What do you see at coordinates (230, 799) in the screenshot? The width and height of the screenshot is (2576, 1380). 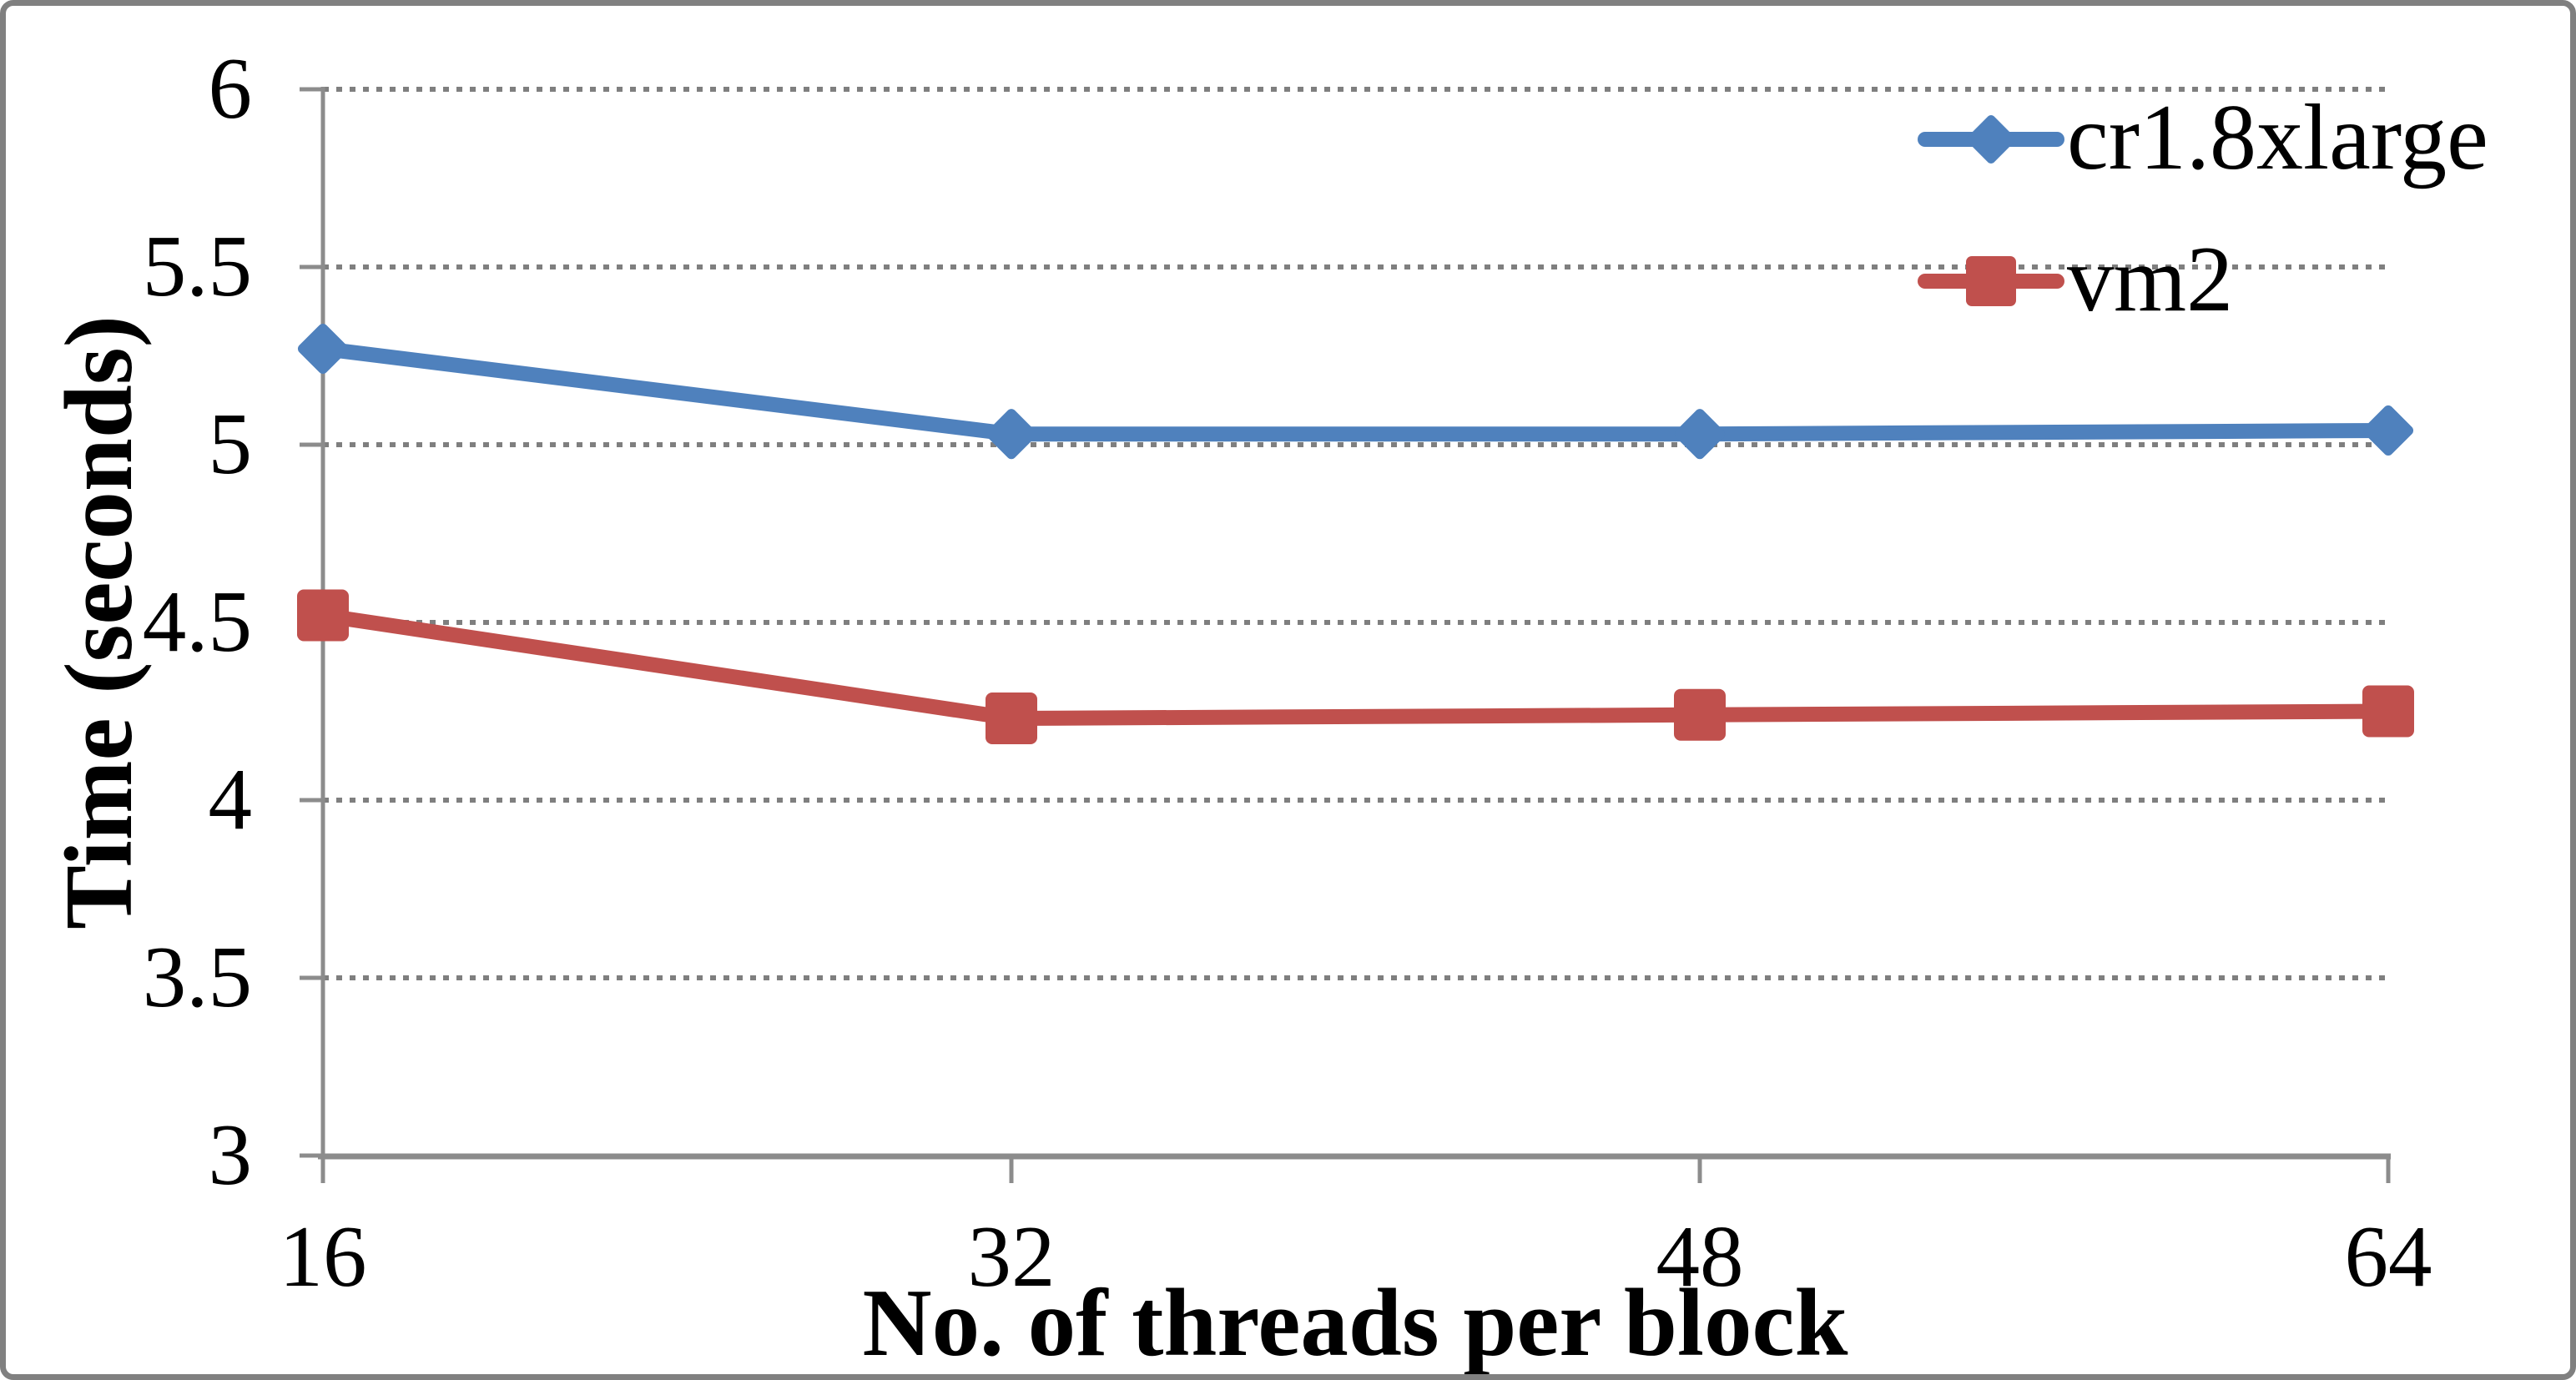 I see `y-tick-label: 4` at bounding box center [230, 799].